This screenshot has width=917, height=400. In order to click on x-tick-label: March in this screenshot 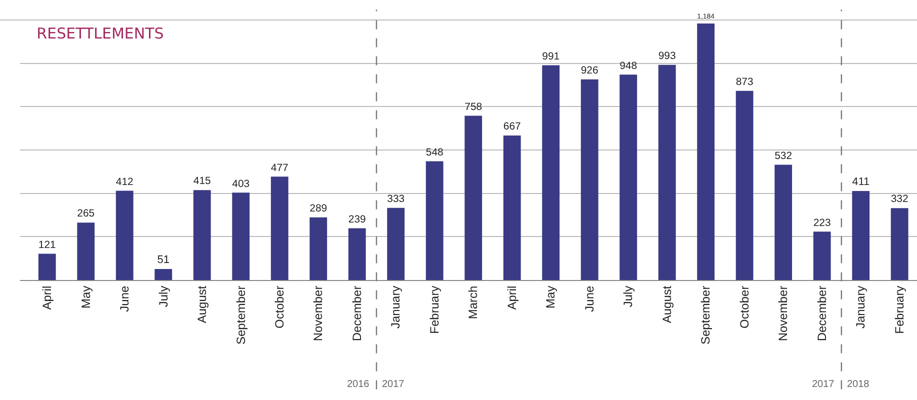, I will do `click(473, 303)`.